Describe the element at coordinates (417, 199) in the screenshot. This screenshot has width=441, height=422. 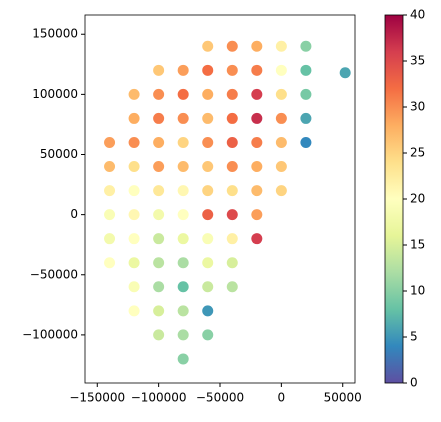
I see `colorbar-tick-label: 20` at that location.